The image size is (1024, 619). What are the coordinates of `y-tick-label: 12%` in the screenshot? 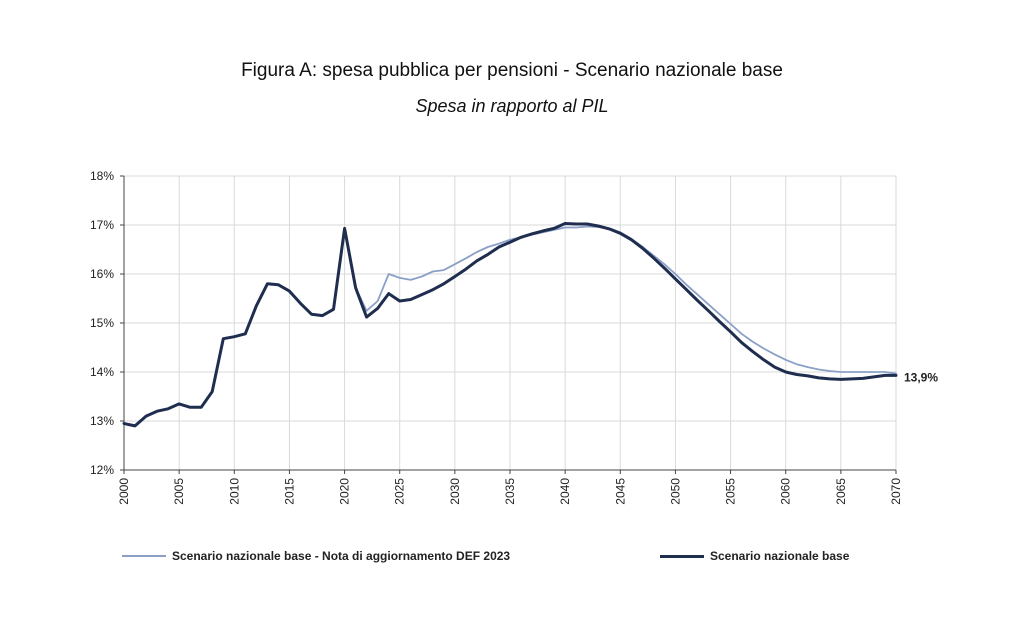 It's located at (102, 470).